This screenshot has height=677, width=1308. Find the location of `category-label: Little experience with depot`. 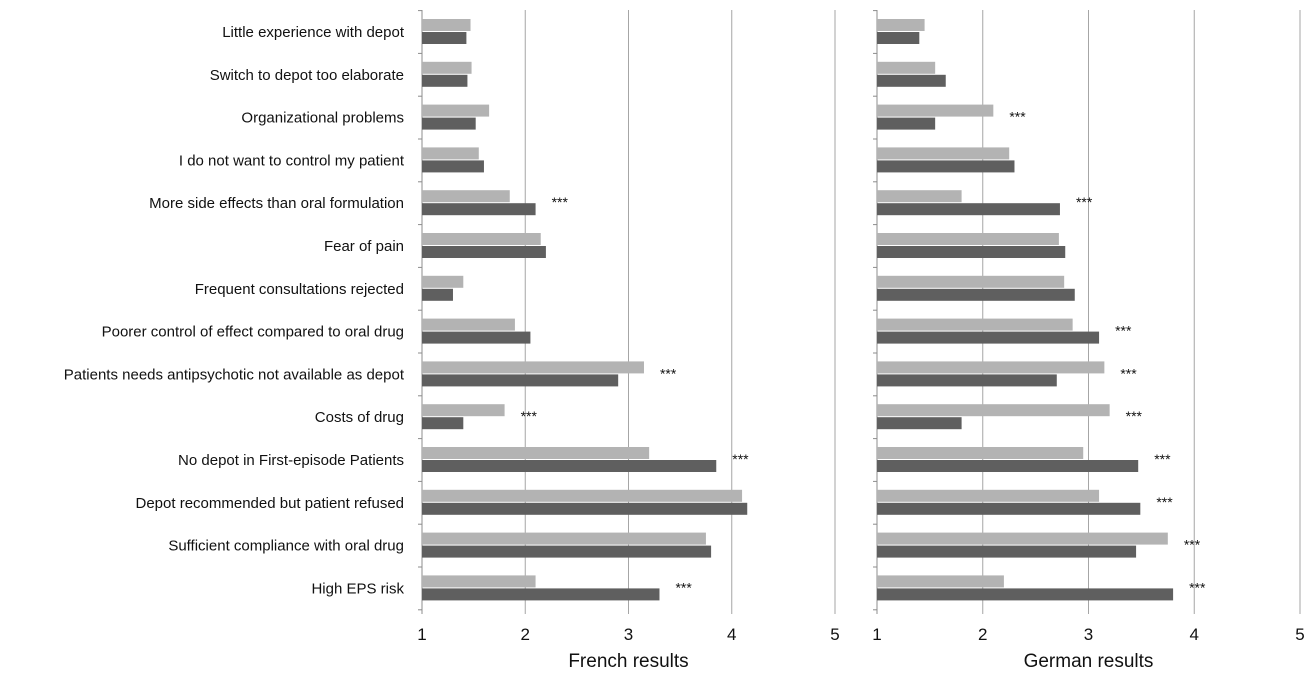

category-label: Little experience with depot is located at coordinates (313, 32).